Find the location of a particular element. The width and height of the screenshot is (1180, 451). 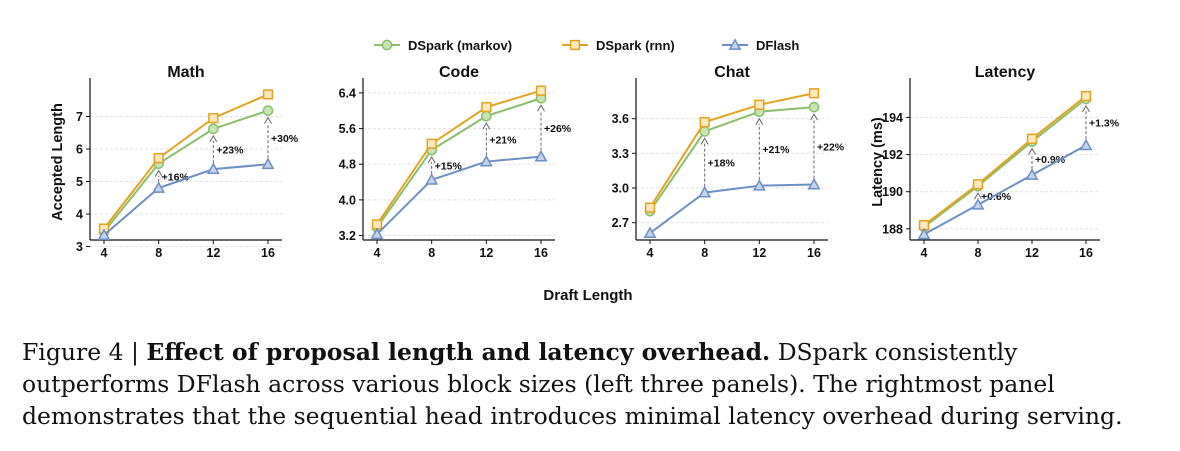

legend-item: DFlash is located at coordinates (760, 45).